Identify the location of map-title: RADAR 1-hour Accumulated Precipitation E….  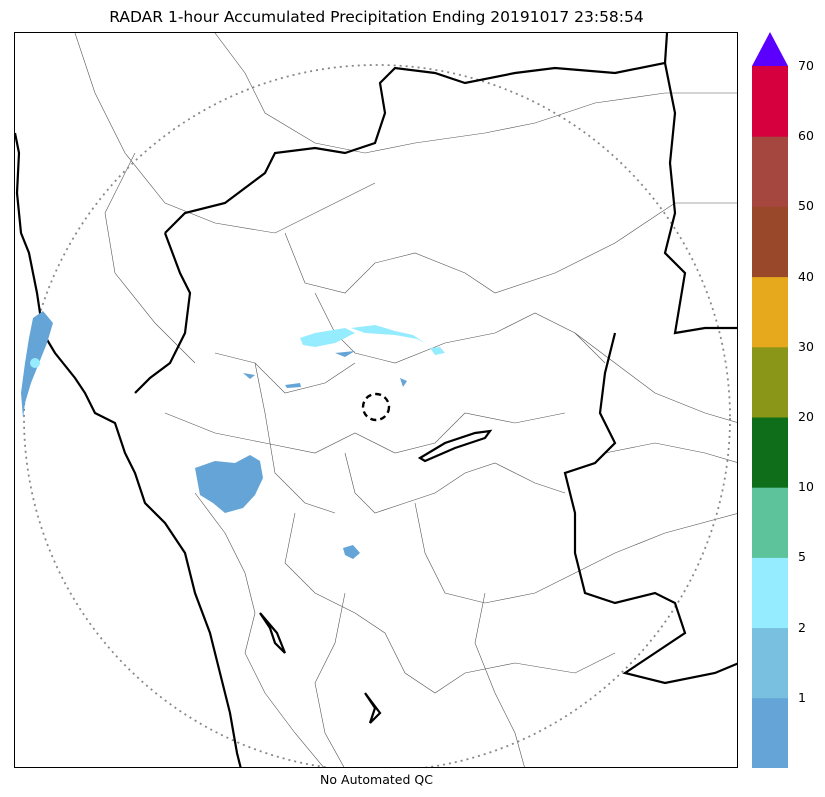
(376, 17).